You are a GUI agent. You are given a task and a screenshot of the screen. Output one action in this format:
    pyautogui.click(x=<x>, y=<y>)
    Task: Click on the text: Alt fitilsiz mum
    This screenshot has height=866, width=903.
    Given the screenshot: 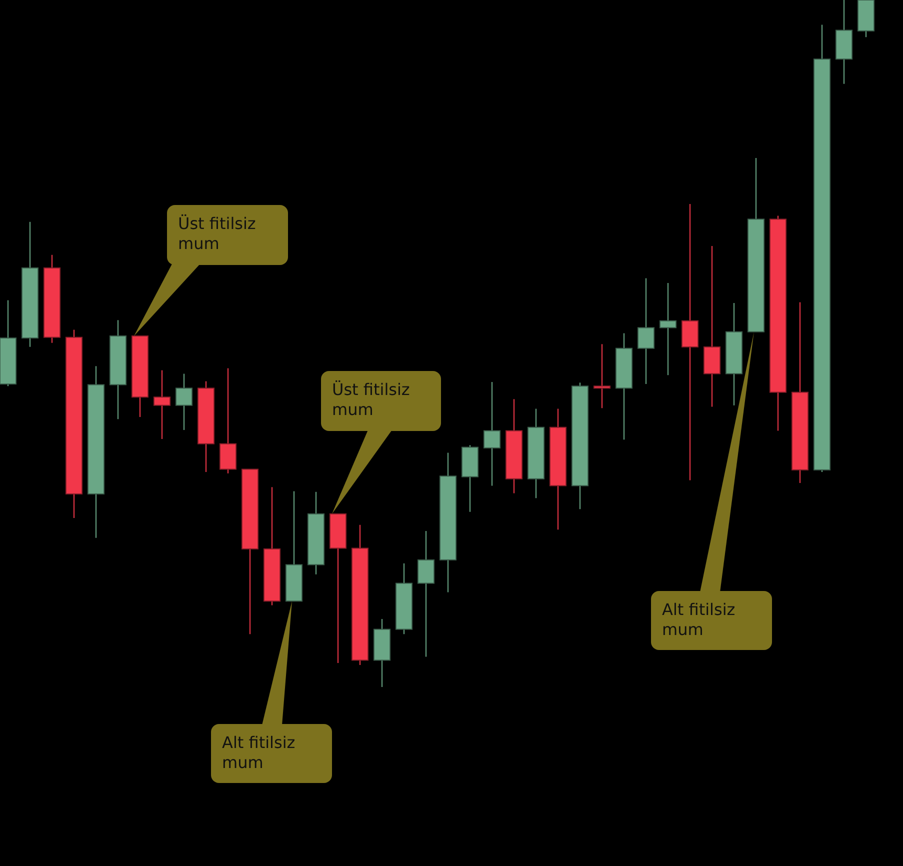 What is the action you would take?
    pyautogui.click(x=259, y=752)
    